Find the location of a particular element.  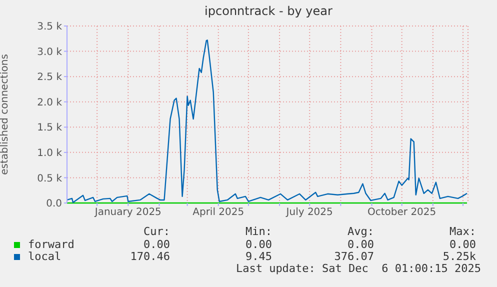

x-tick-label: April 2025 is located at coordinates (218, 212).